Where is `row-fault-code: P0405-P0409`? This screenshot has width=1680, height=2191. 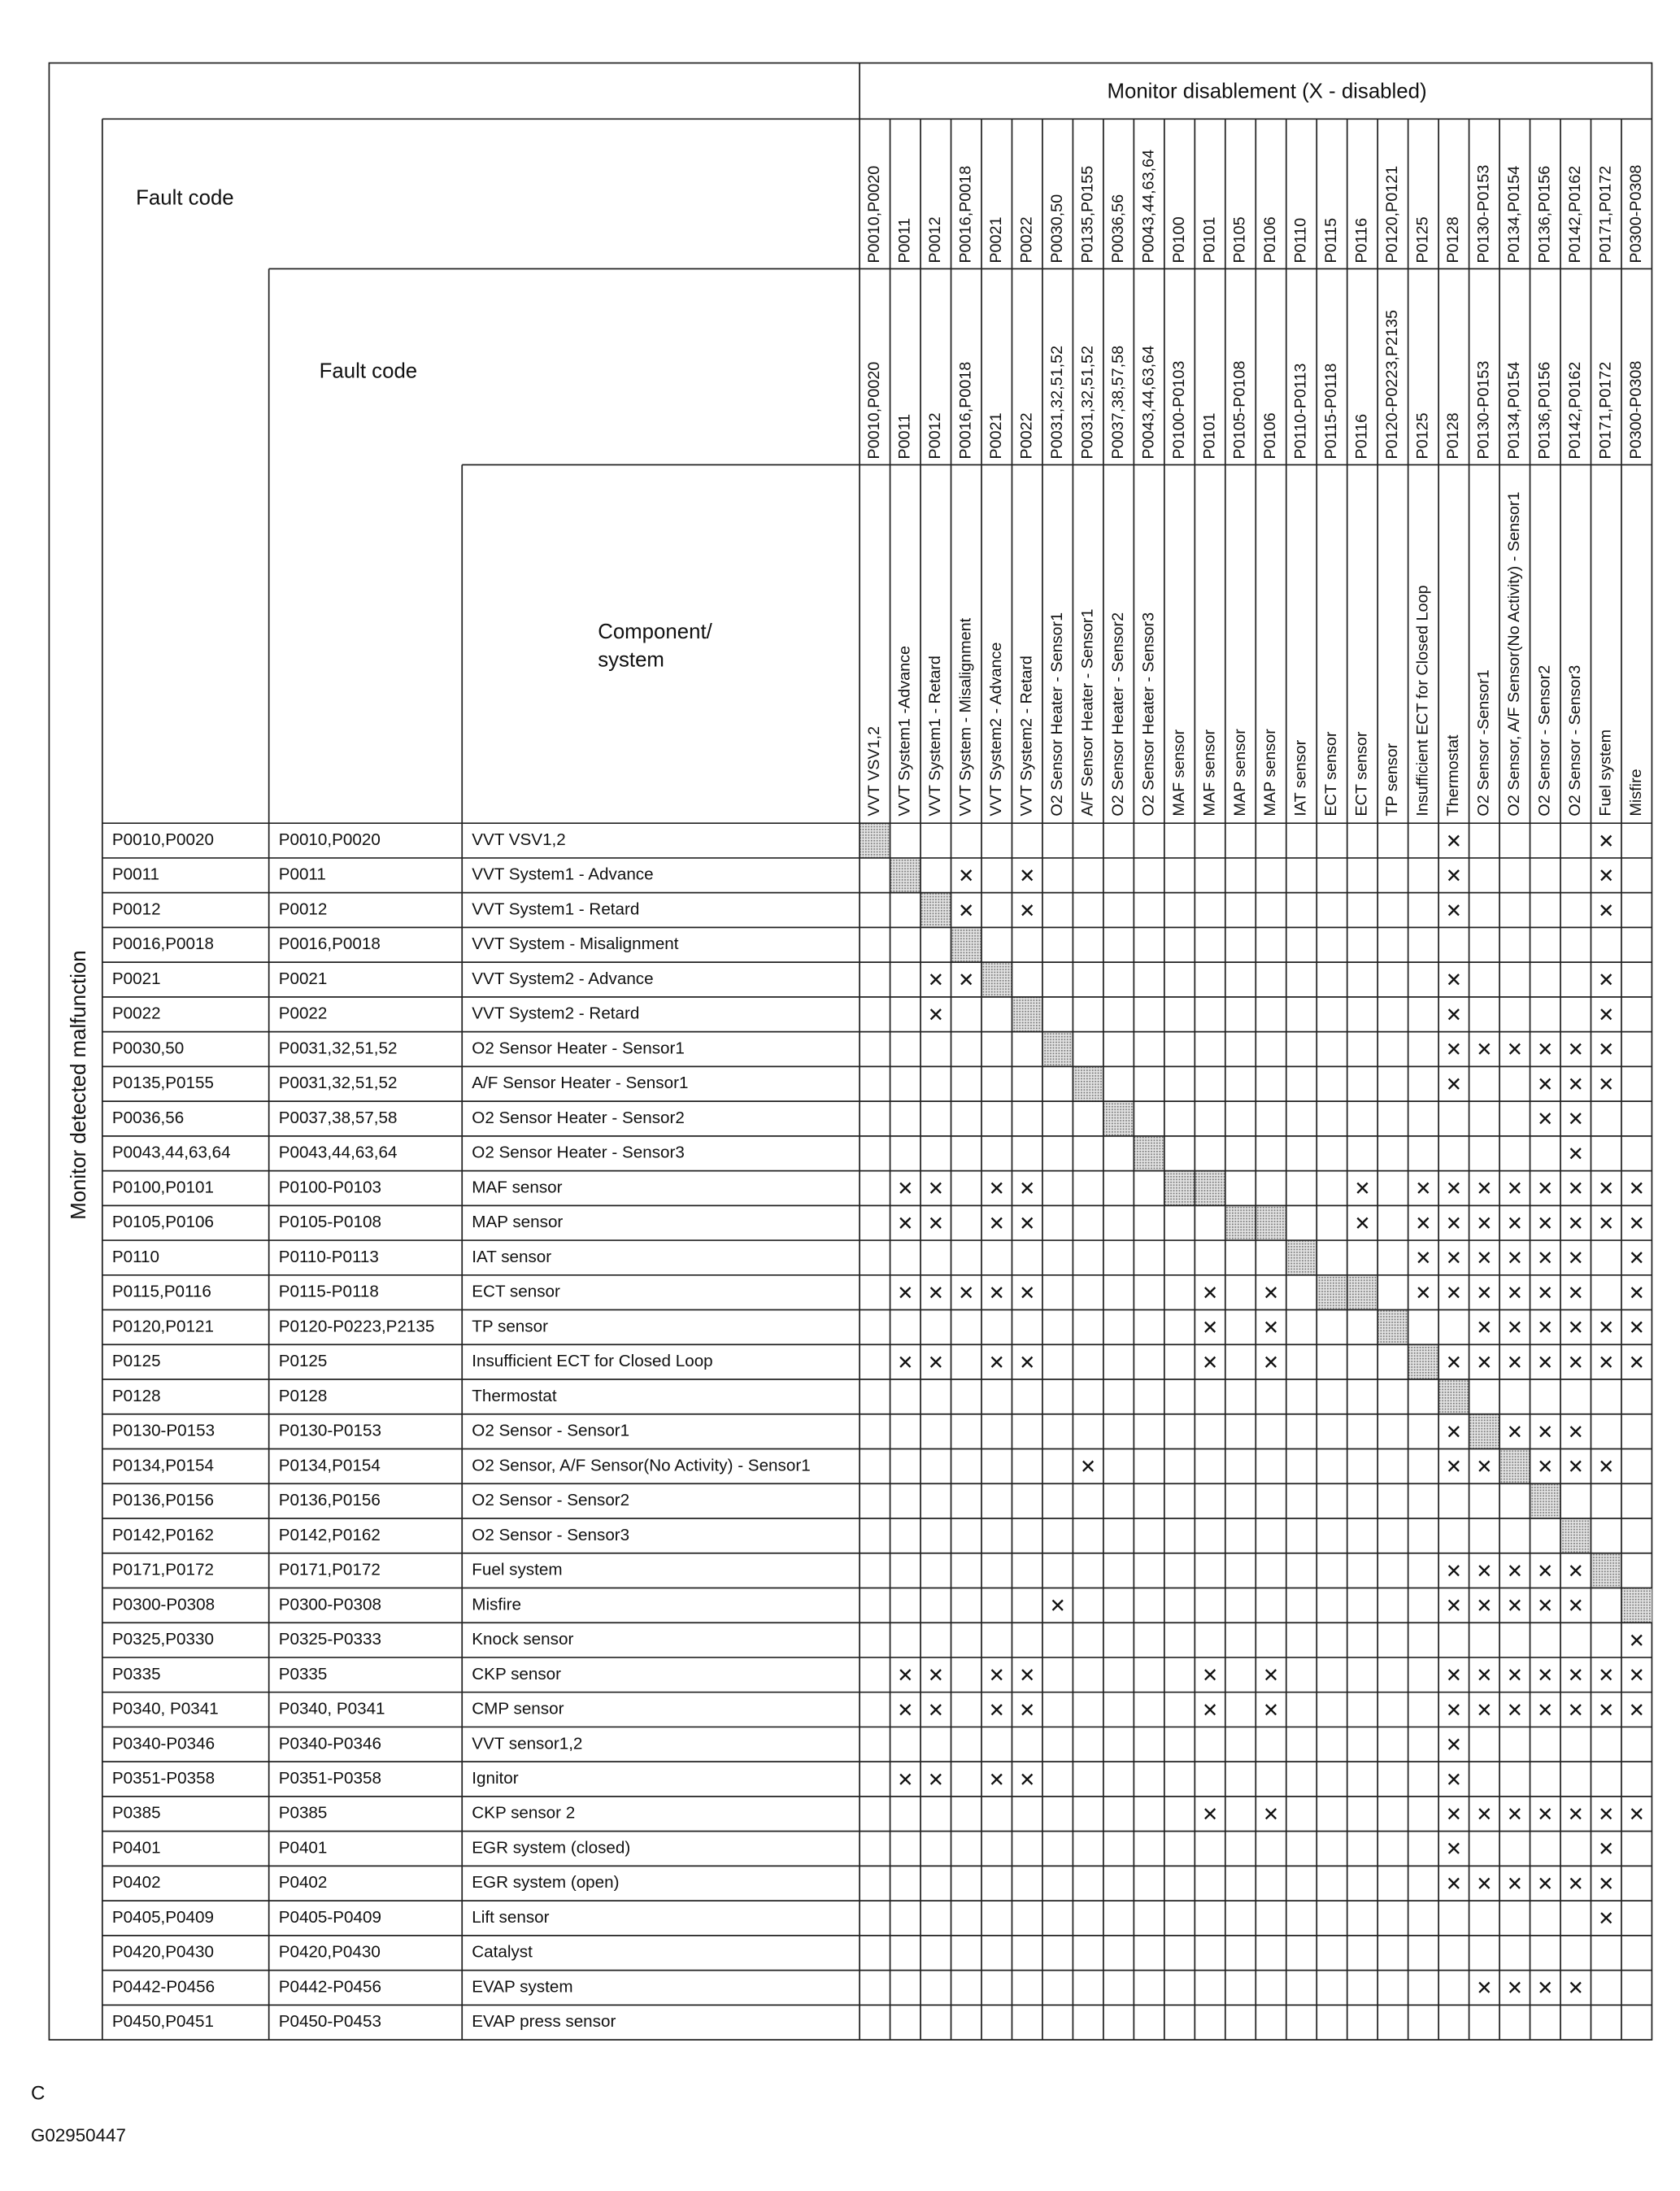 row-fault-code: P0405-P0409 is located at coordinates (330, 1917).